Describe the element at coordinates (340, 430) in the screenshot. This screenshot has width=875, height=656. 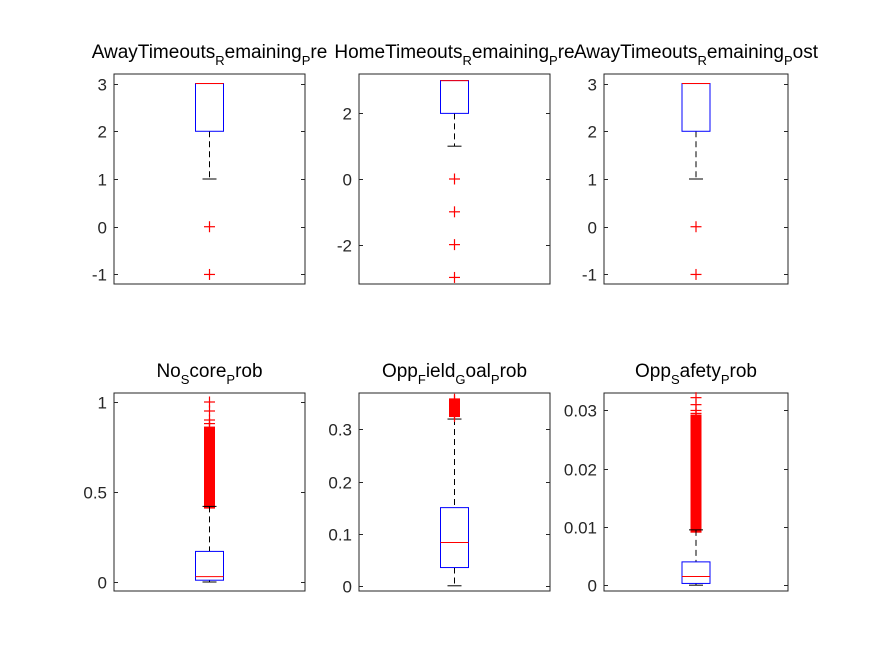
I see `y-tick-label: 0.3` at that location.